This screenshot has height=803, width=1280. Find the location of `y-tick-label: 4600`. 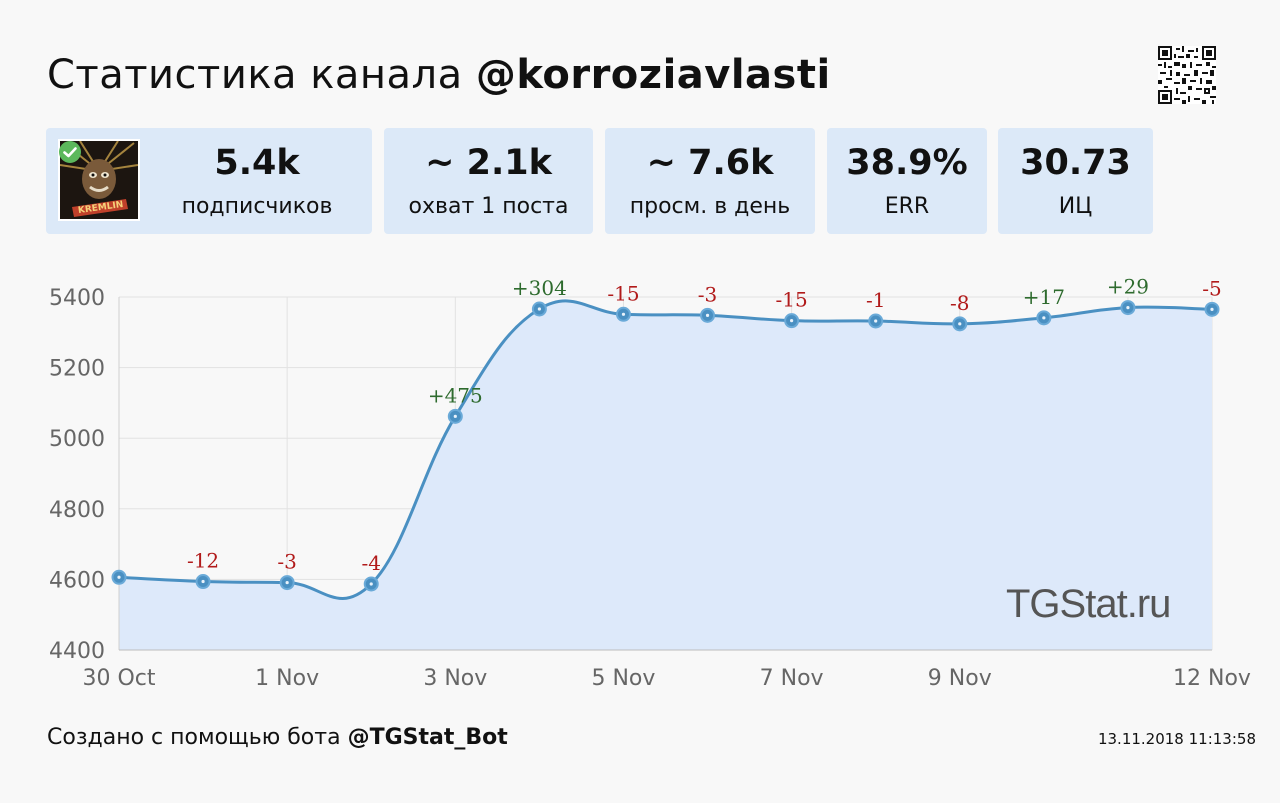

y-tick-label: 4600 is located at coordinates (77, 580).